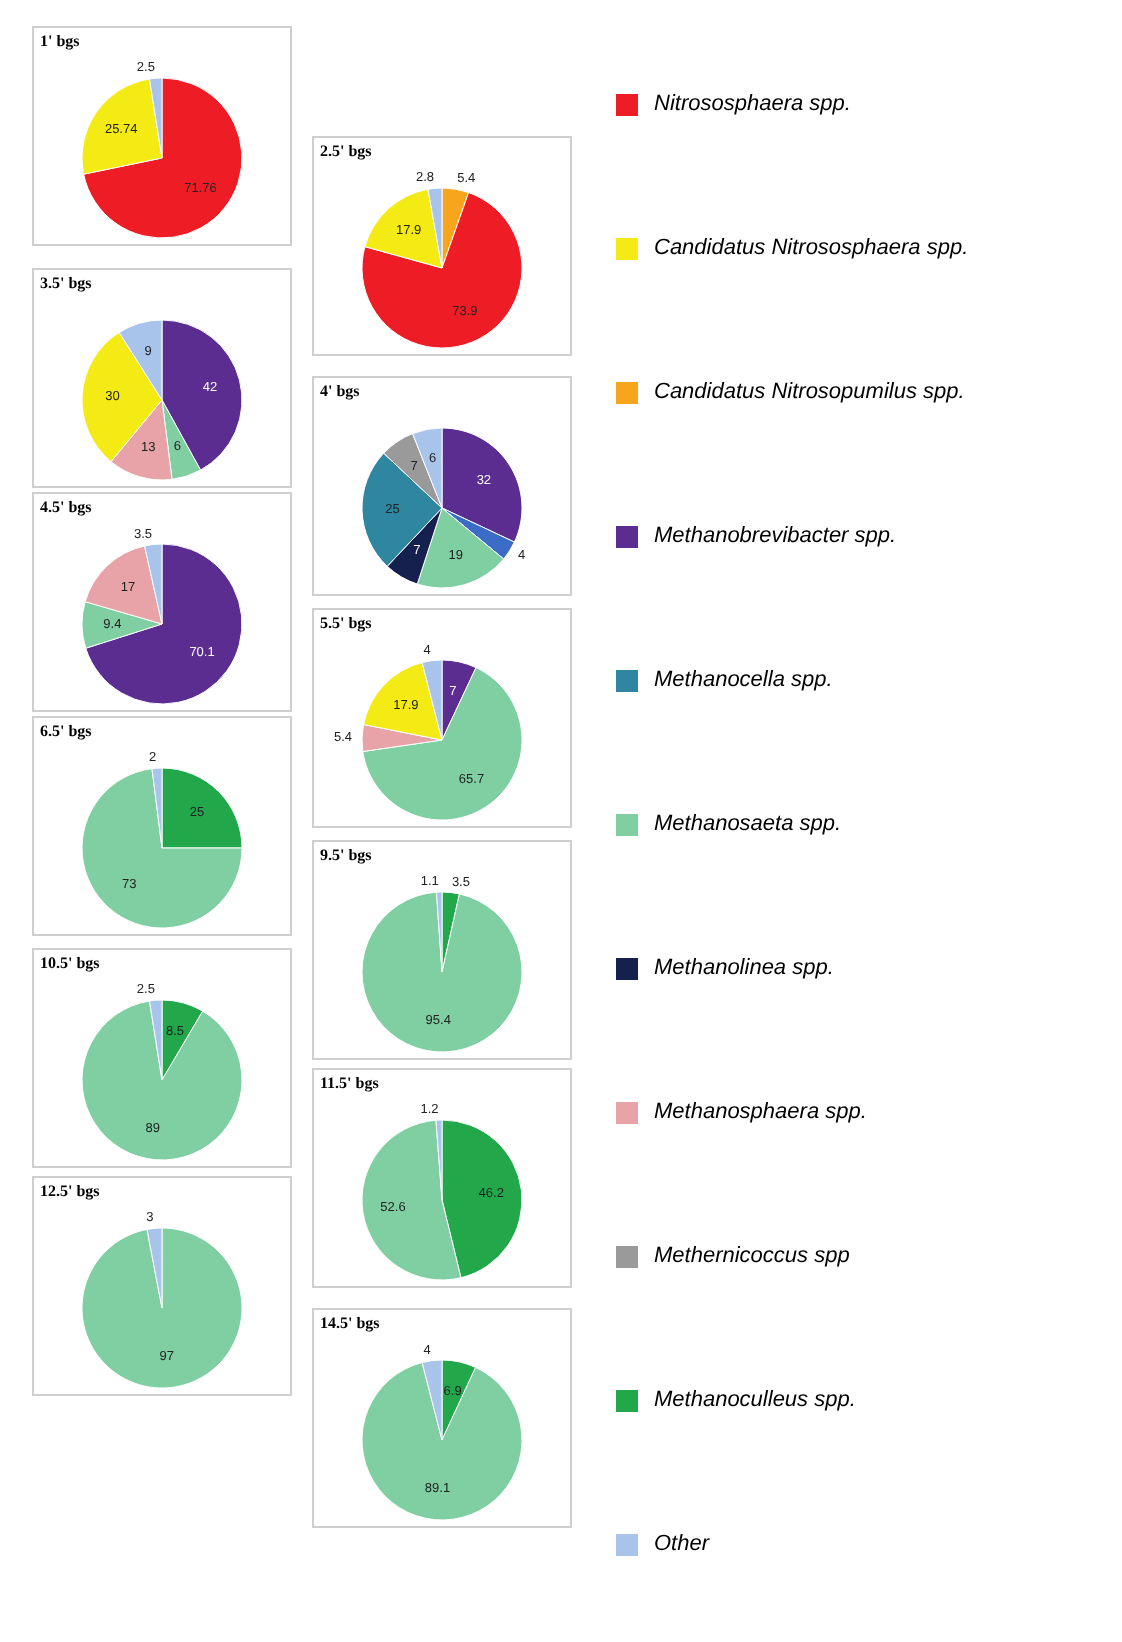  Describe the element at coordinates (60, 41) in the screenshot. I see `chart-title: 1' bgs` at that location.